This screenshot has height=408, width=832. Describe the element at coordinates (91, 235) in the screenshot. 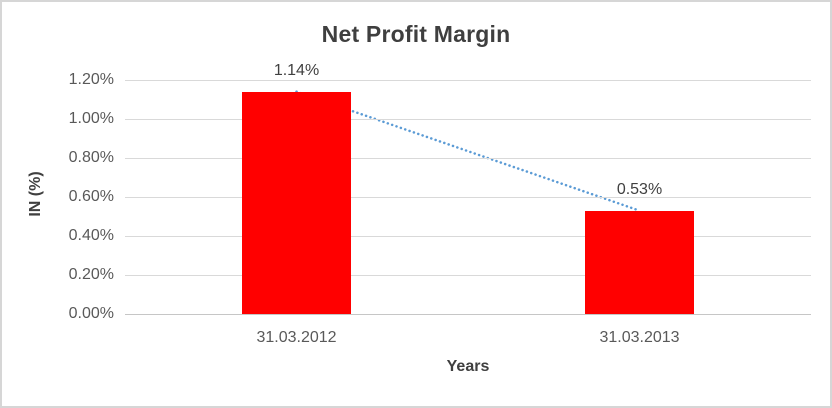

I see `y-tick-label: 0.40%` at that location.